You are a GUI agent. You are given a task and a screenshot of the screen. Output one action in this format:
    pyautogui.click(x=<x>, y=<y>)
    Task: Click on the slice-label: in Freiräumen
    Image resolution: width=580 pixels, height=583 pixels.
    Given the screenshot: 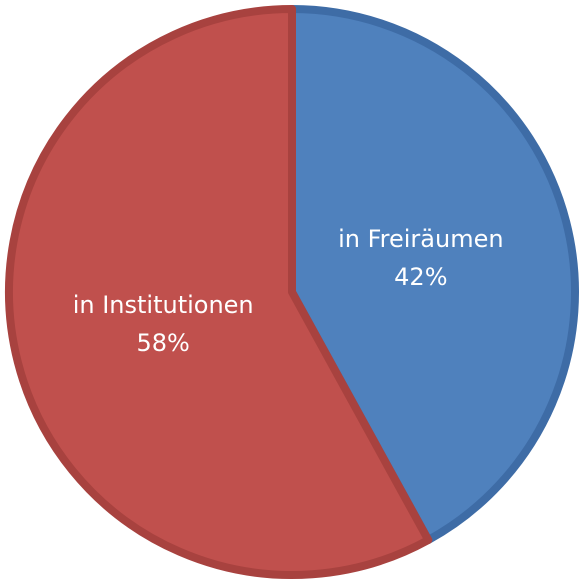 What is the action you would take?
    pyautogui.click(x=420, y=239)
    